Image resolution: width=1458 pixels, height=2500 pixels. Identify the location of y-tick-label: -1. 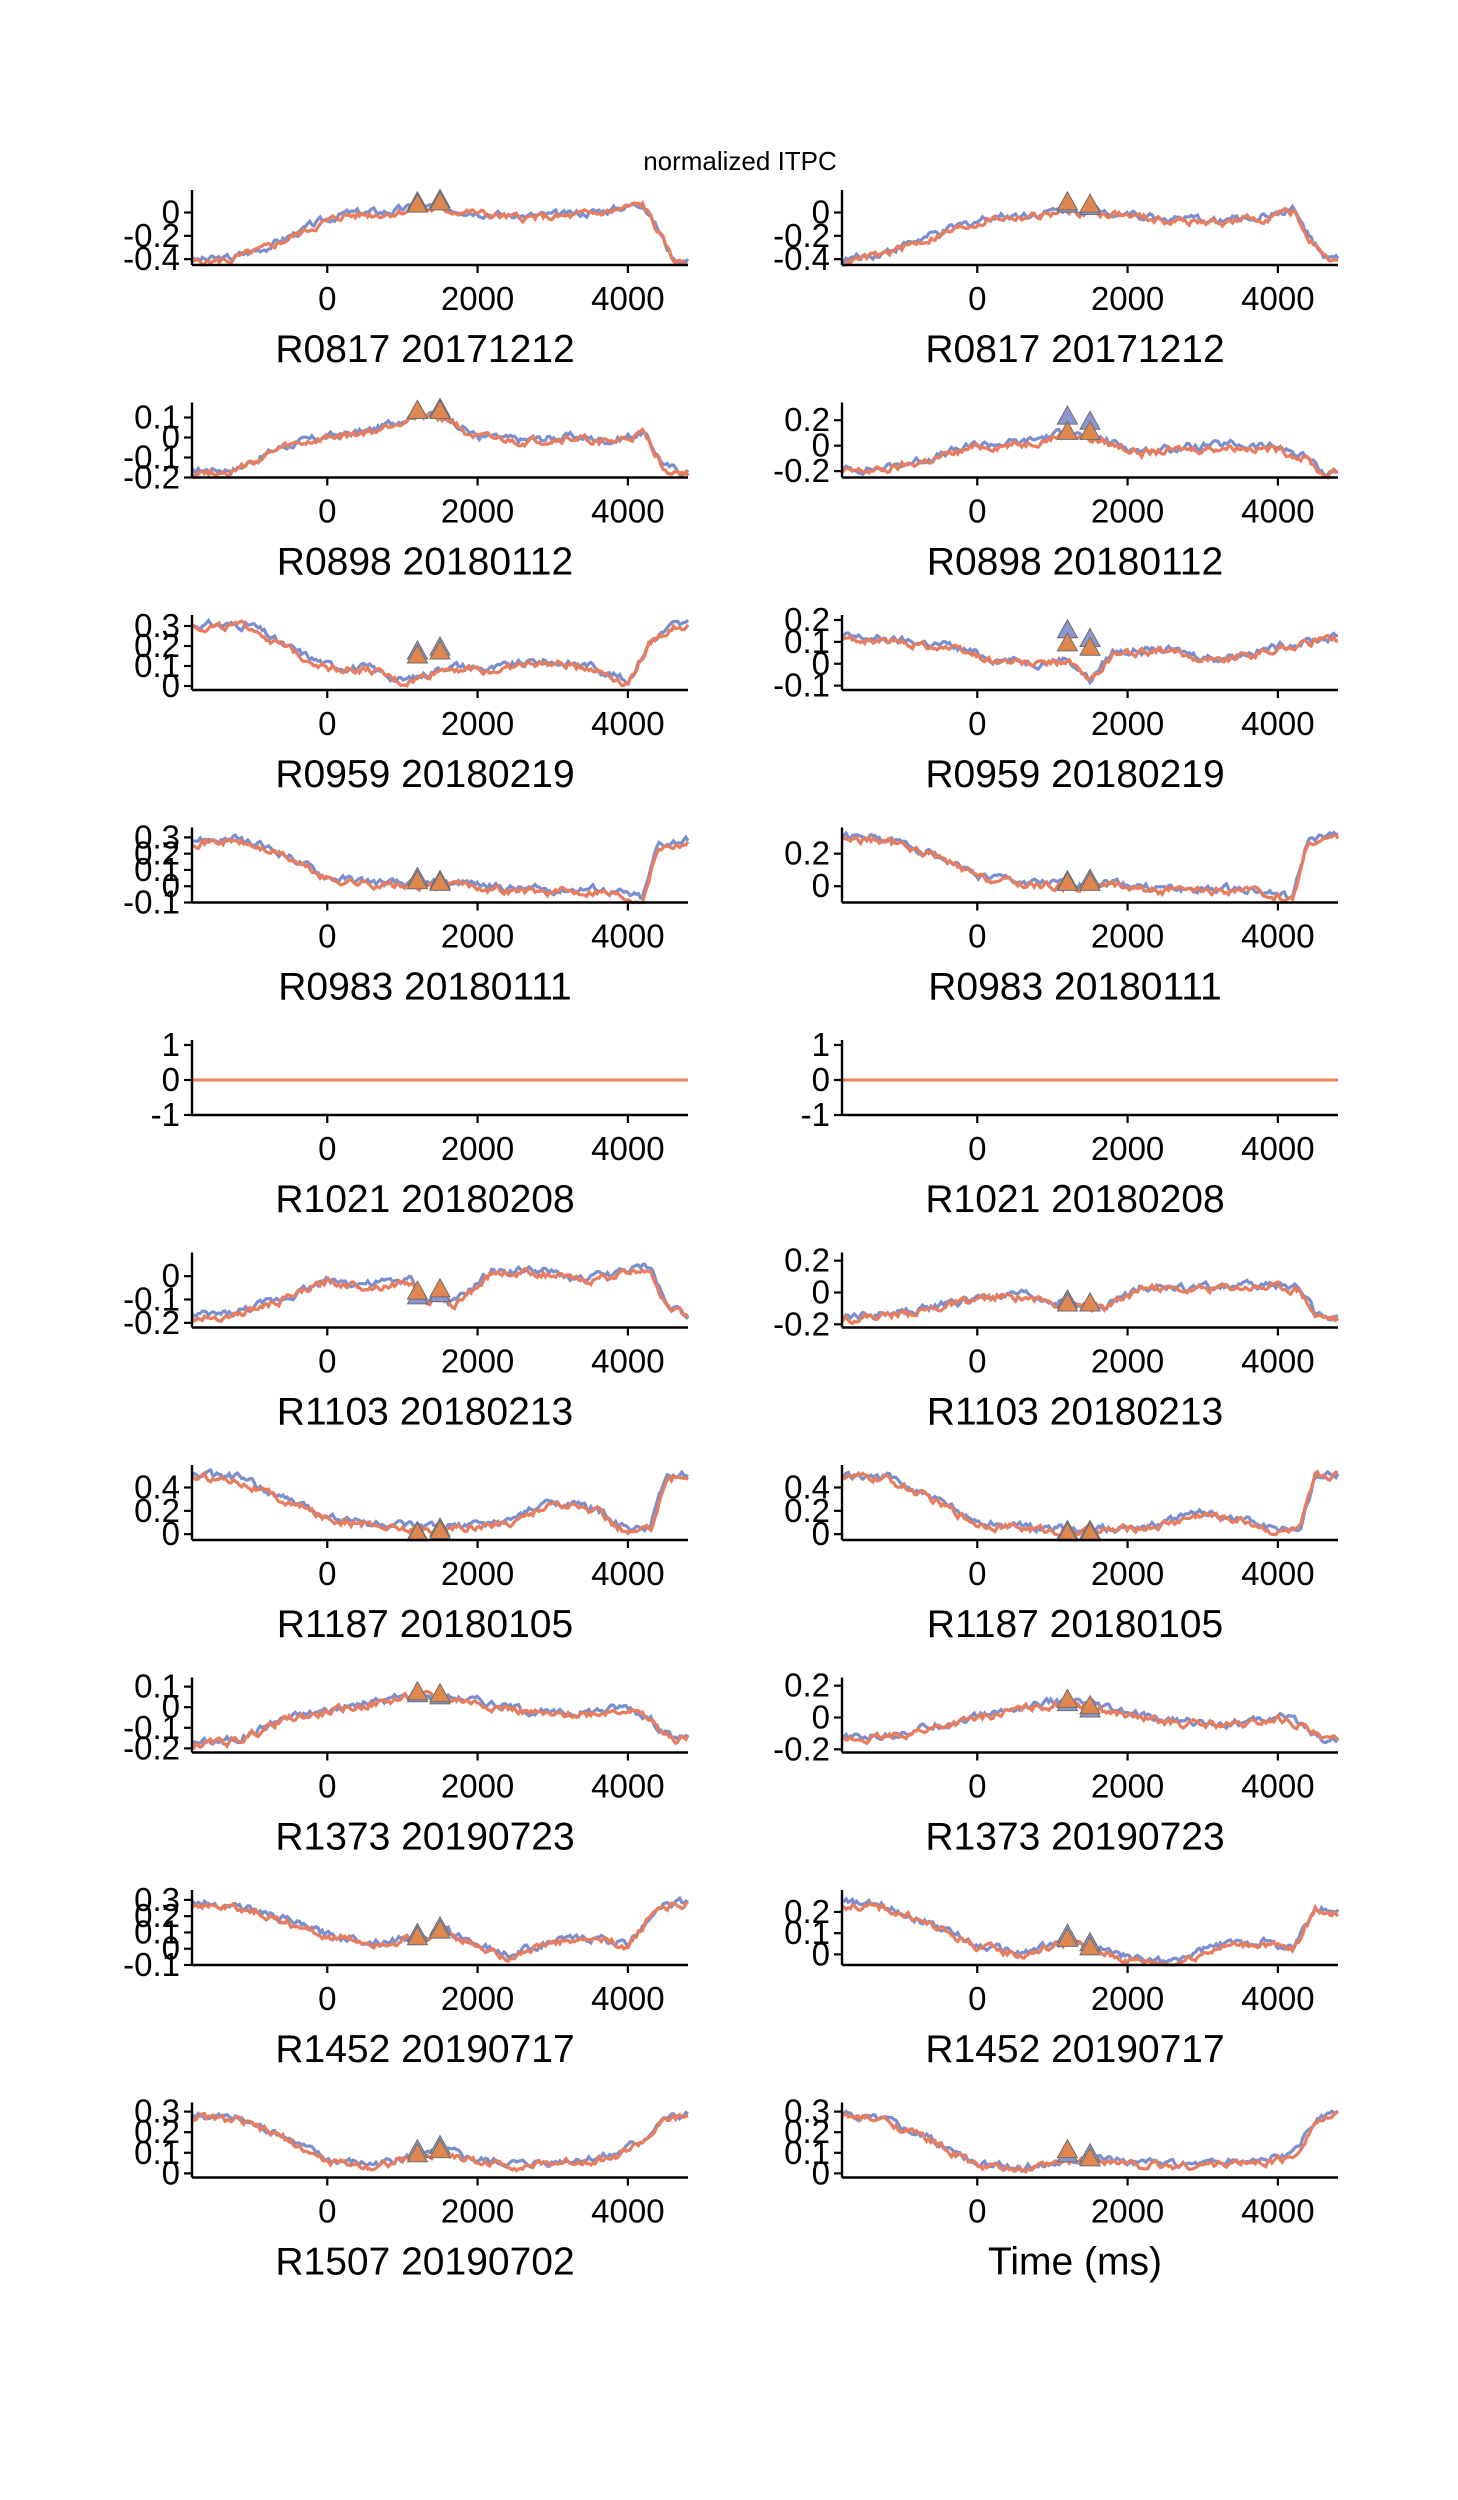
(165, 1114).